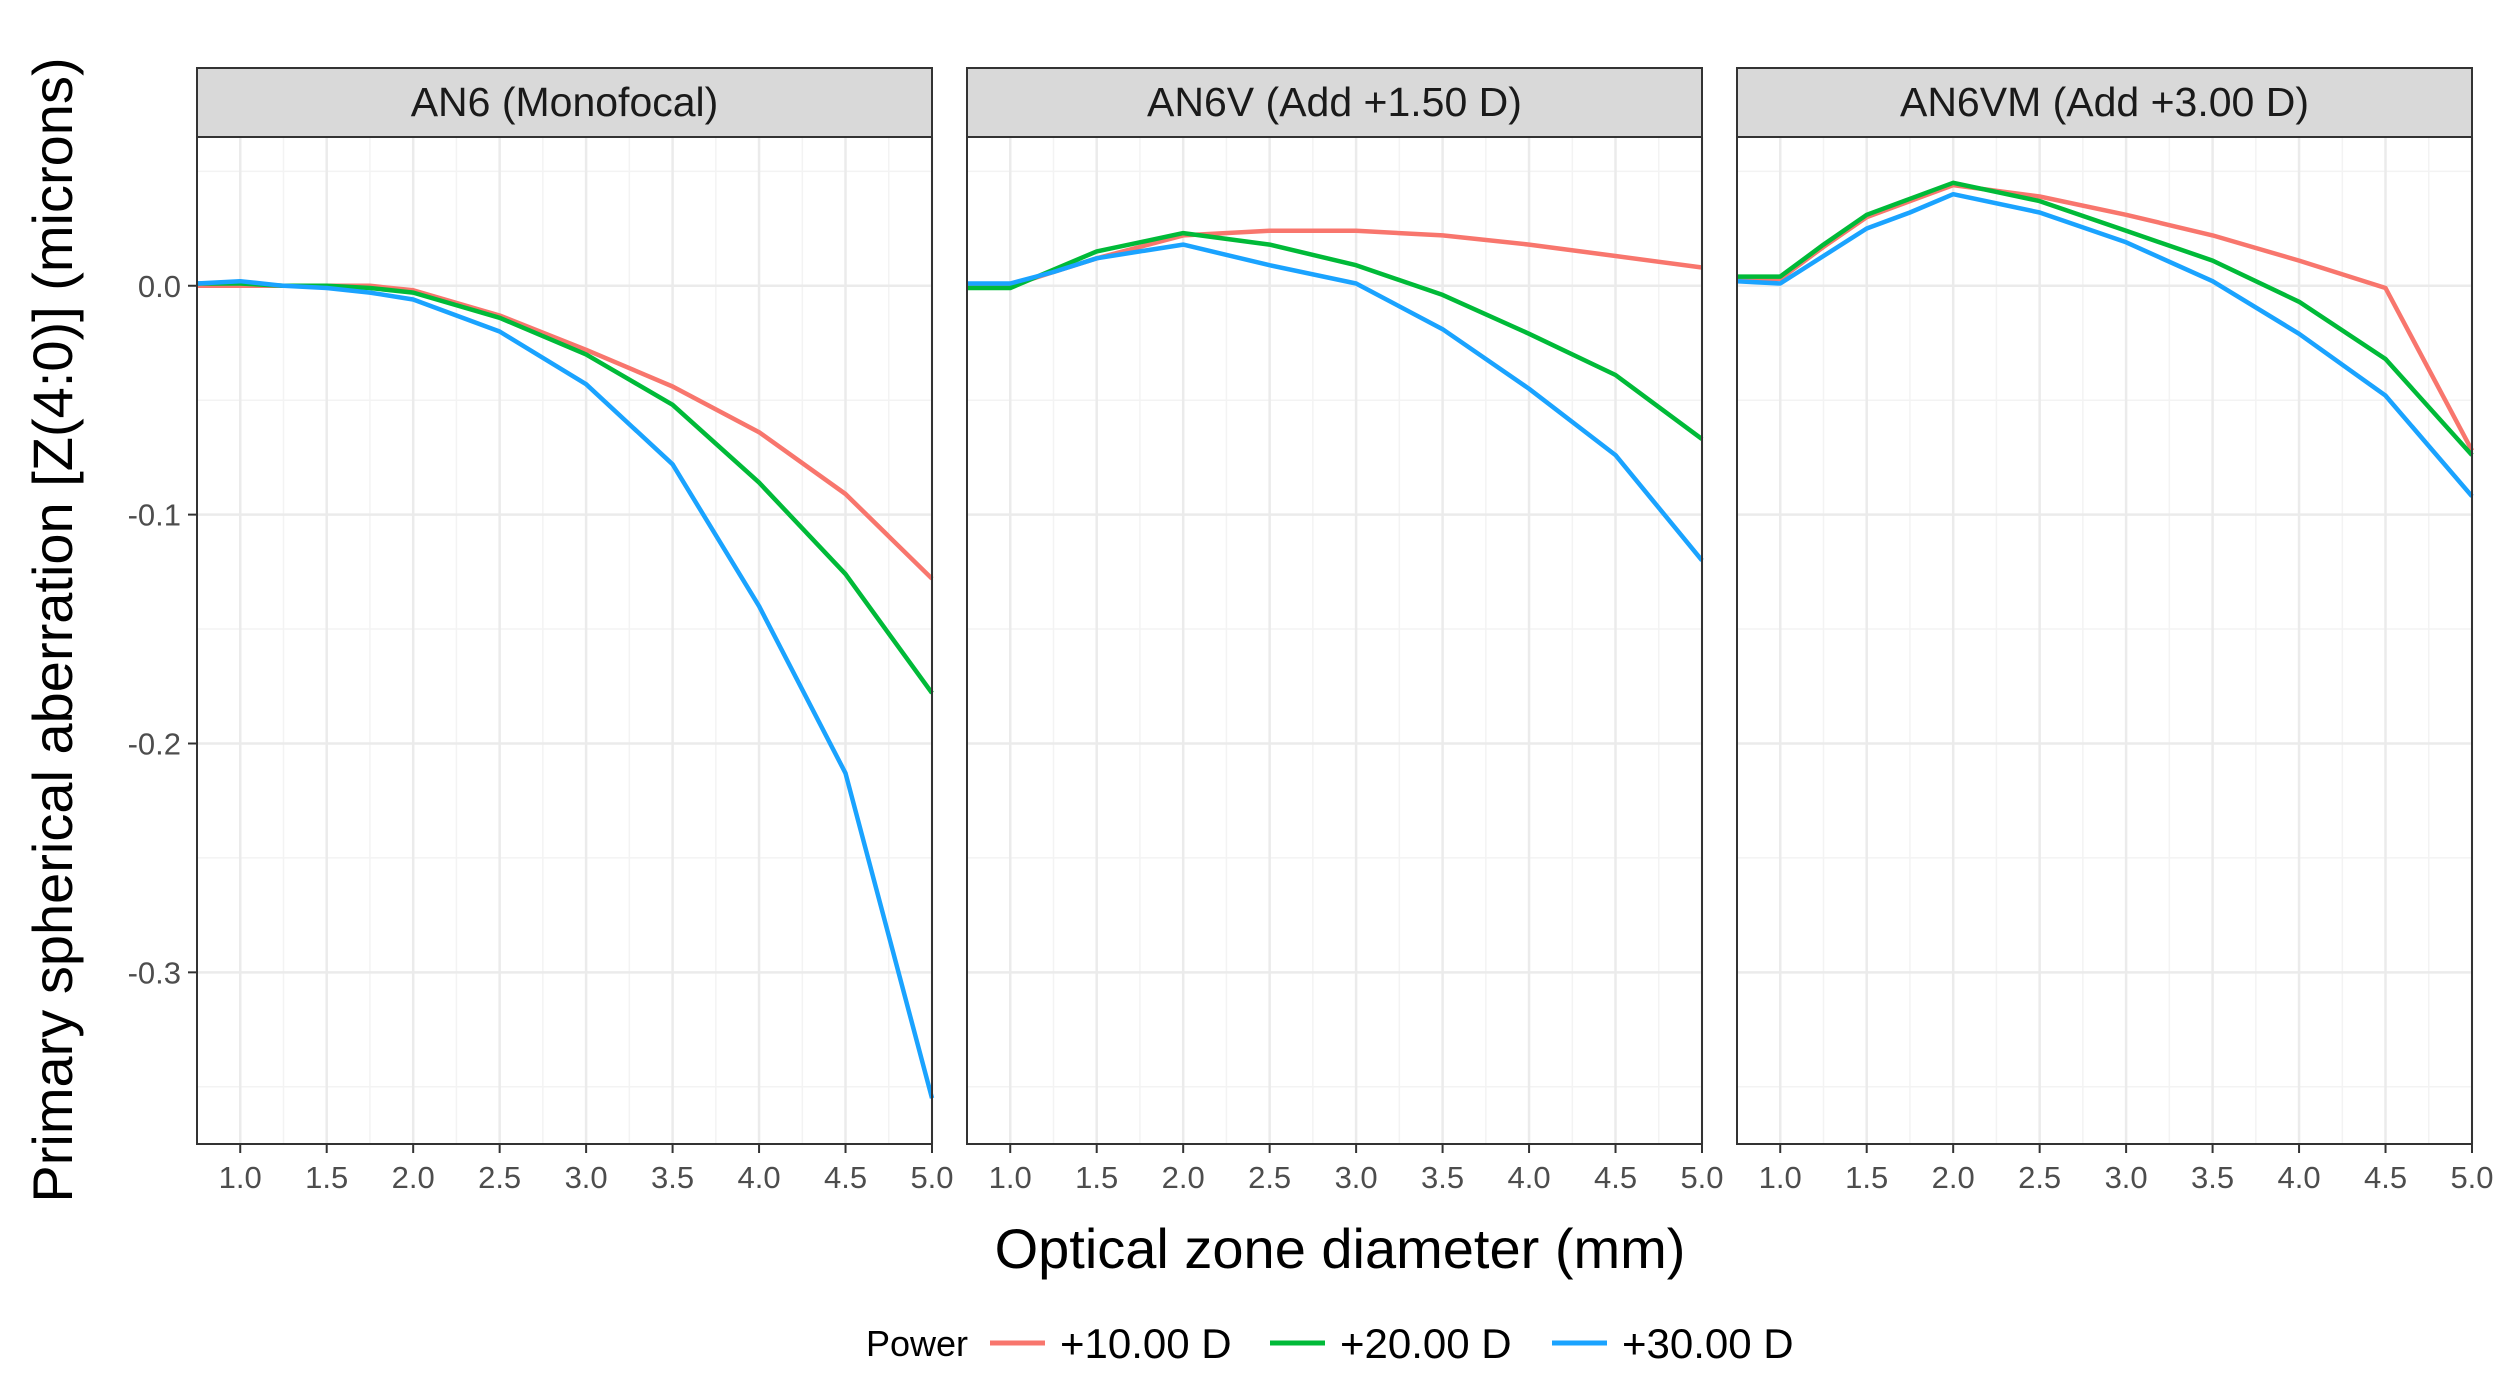  Describe the element at coordinates (1146, 1343) in the screenshot. I see `legend-label: +10.00 D` at that location.